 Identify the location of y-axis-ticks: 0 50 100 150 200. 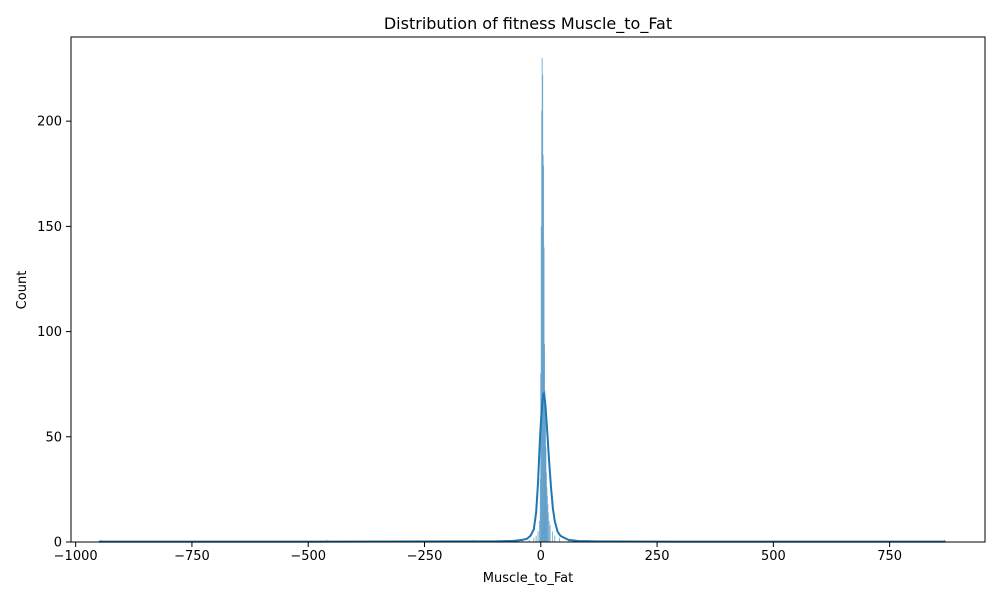
(54, 333).